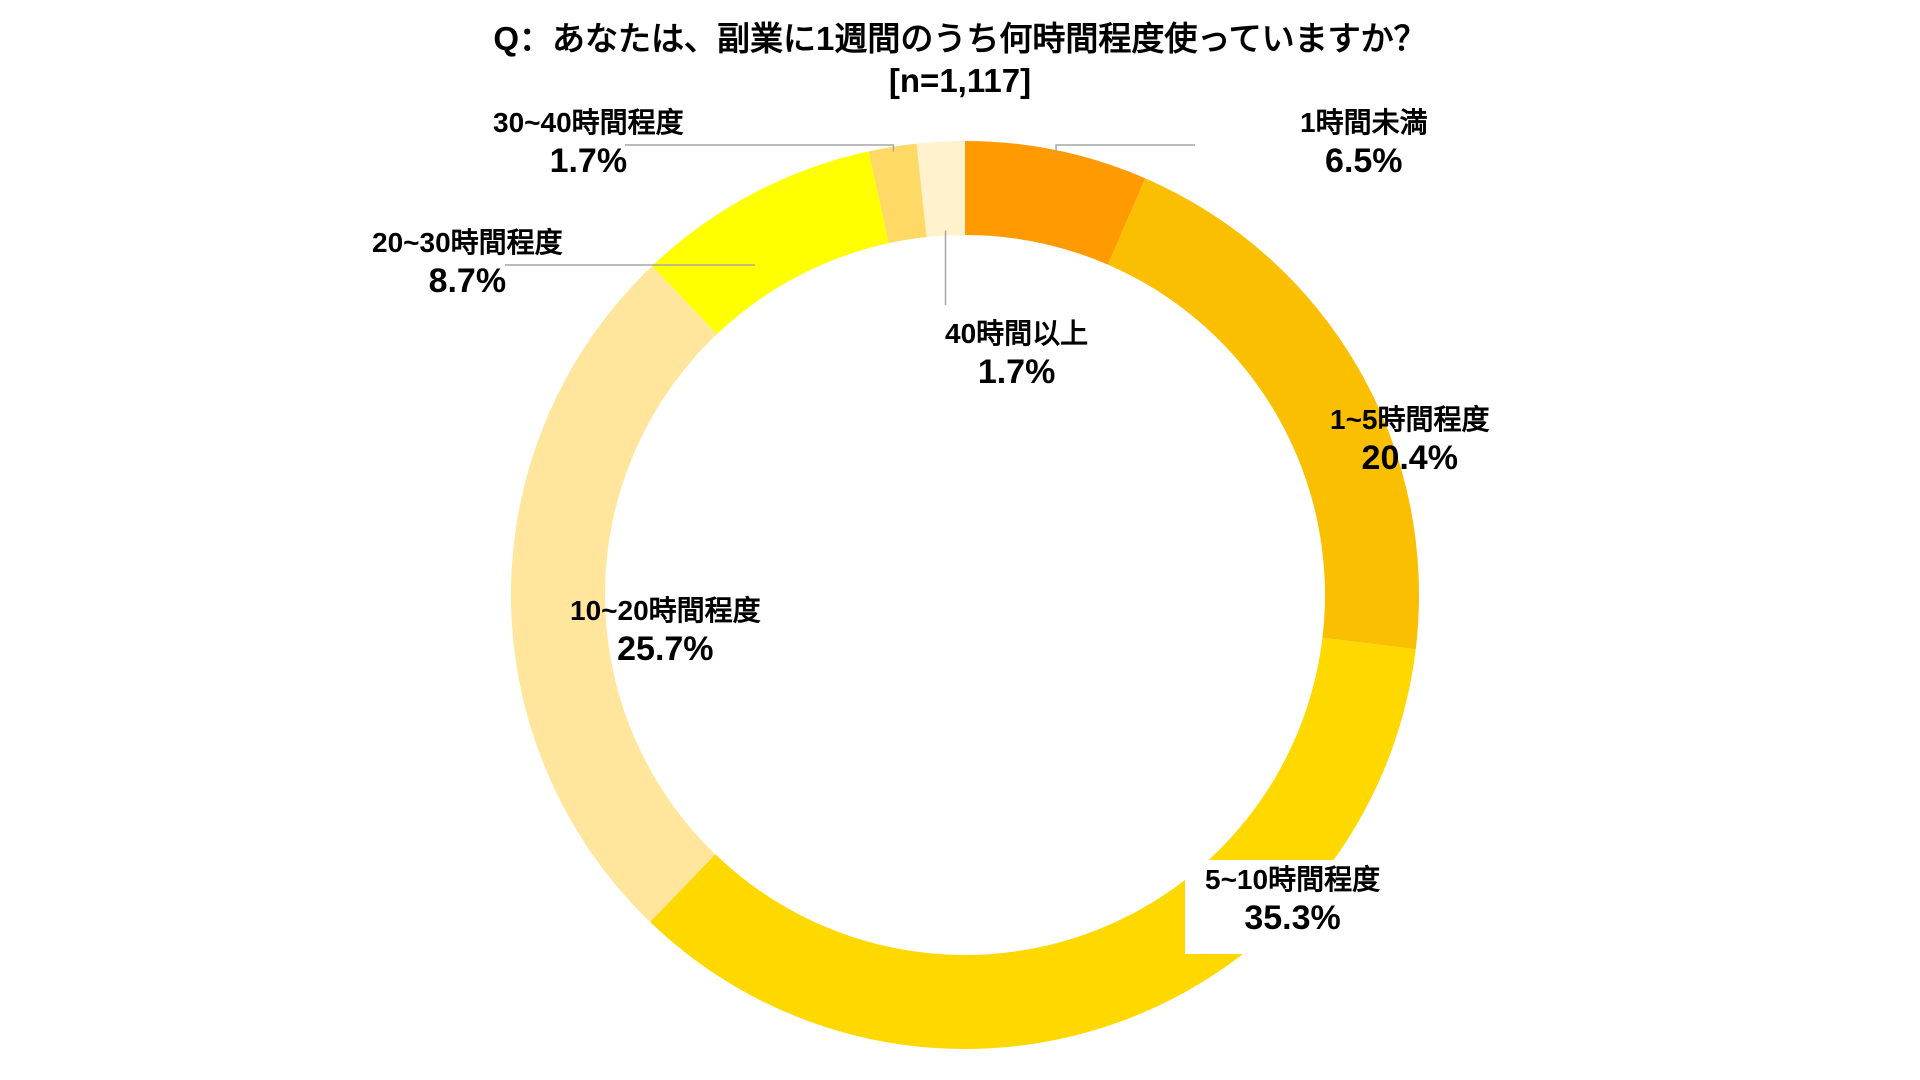 The height and width of the screenshot is (1080, 1920). Describe the element at coordinates (665, 649) in the screenshot. I see `label-10-20h-value: 25.7%` at that location.